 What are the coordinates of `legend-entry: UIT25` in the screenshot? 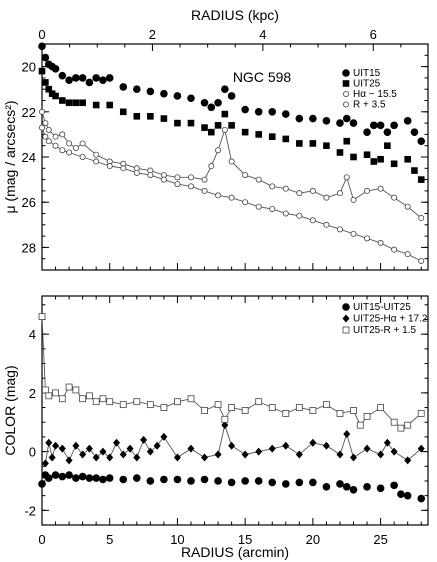 It's located at (361, 84).